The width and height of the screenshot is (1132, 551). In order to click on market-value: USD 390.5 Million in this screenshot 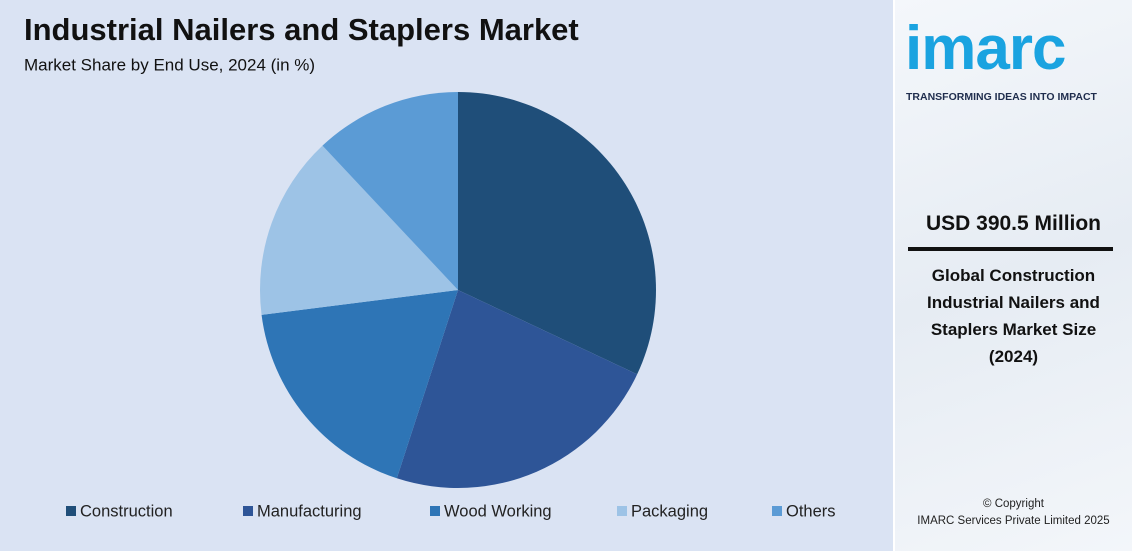, I will do `click(1013, 223)`.